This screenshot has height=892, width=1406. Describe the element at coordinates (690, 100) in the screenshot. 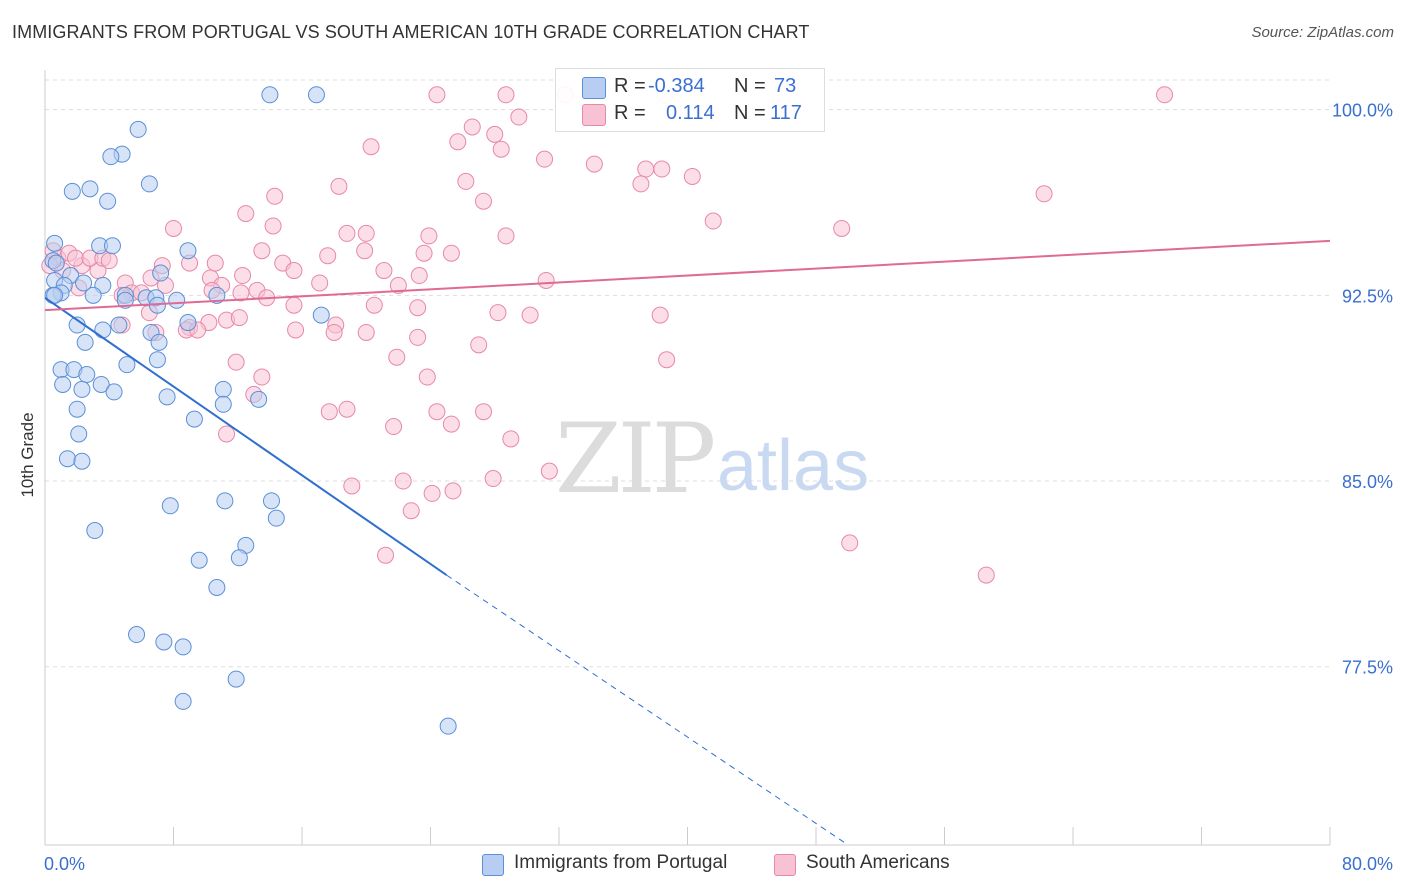

I see `correlation-legend: R = -0.384 N = 73 R = 0.114 N = 117` at that location.